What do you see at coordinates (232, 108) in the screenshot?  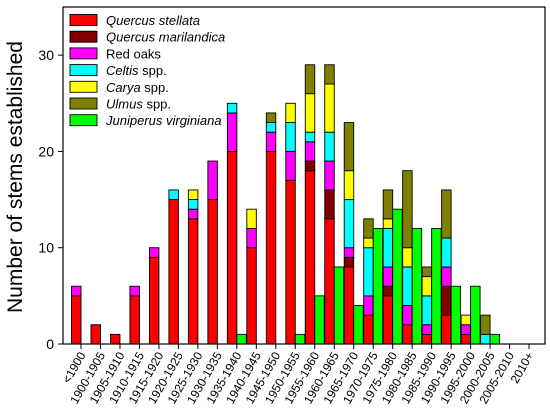 I see `bar-celtis-spp-1935-1940` at bounding box center [232, 108].